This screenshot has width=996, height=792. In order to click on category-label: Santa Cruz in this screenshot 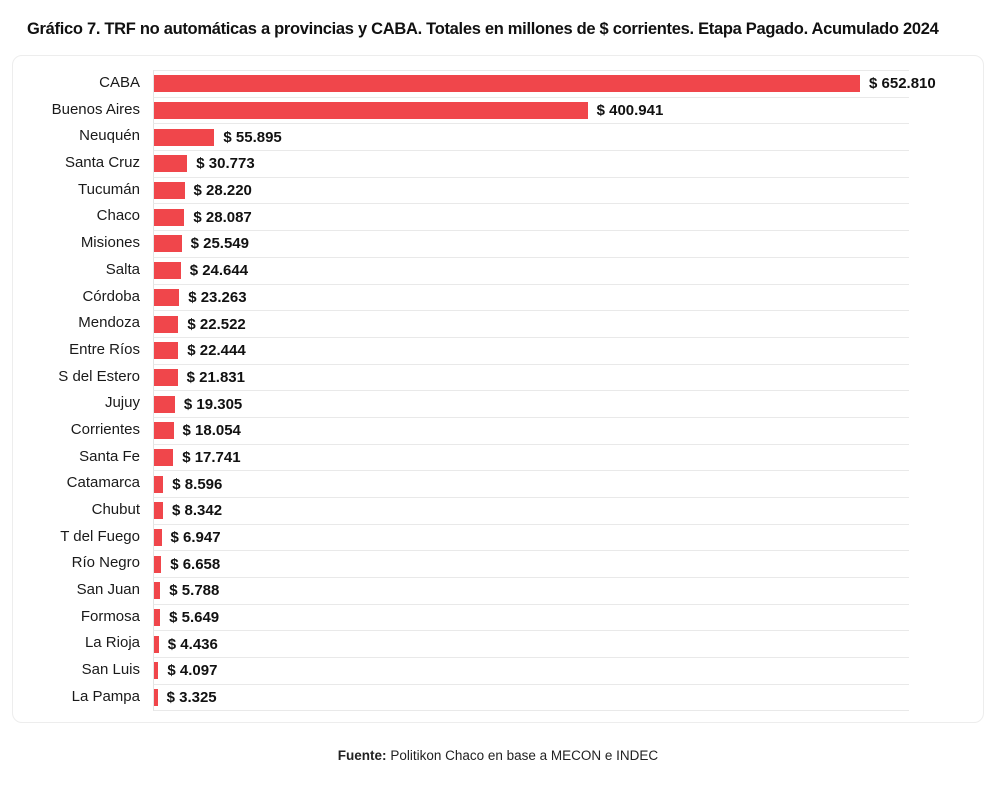, I will do `click(102, 163)`.